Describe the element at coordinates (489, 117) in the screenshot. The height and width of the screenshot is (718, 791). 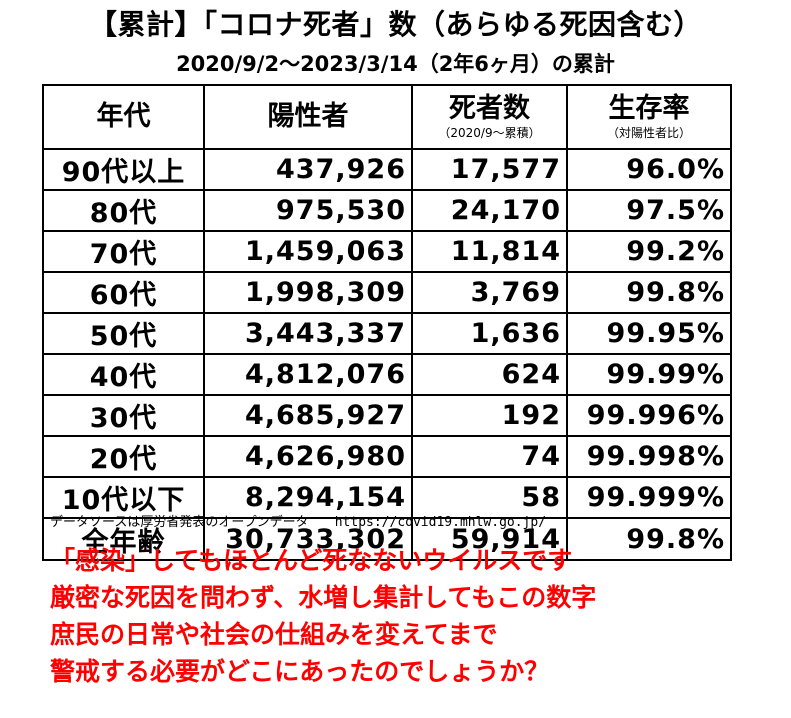
I see `header-deaths: 死者数 （2020/9〜累積）` at that location.